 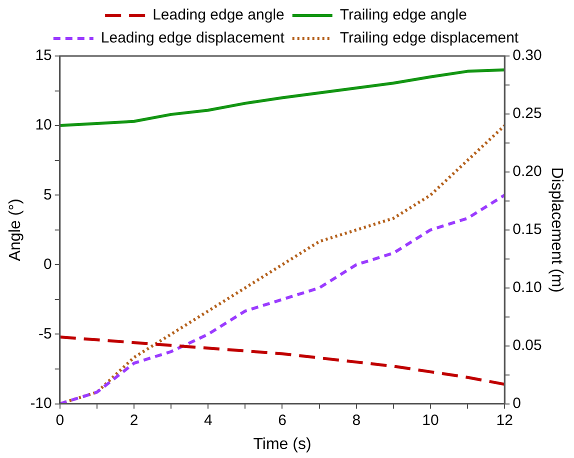 I want to click on legend-label: Trailing edge displacement, so click(x=430, y=38).